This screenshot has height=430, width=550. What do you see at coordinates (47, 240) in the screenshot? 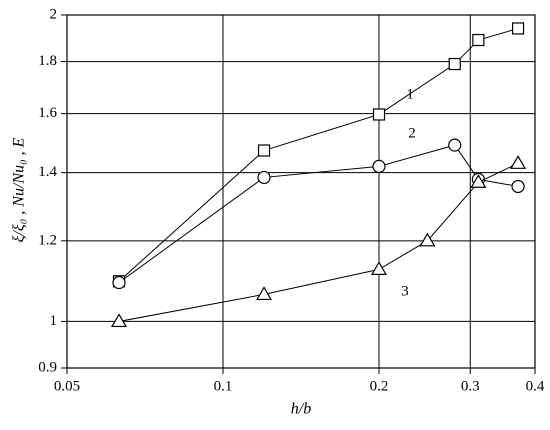
I see `y-tick-label: 1.2` at bounding box center [47, 240].